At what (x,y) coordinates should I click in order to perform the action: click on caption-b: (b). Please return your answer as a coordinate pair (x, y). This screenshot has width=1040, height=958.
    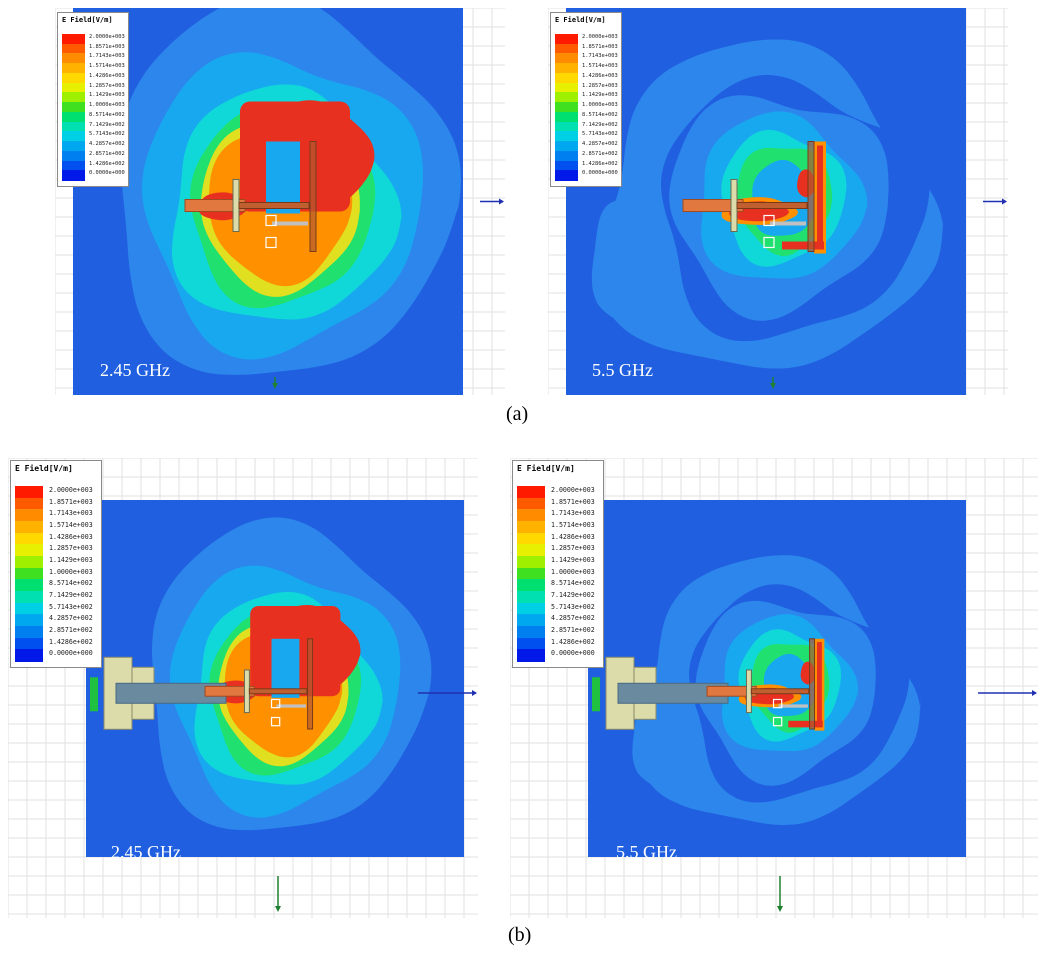
    Looking at the image, I should click on (520, 935).